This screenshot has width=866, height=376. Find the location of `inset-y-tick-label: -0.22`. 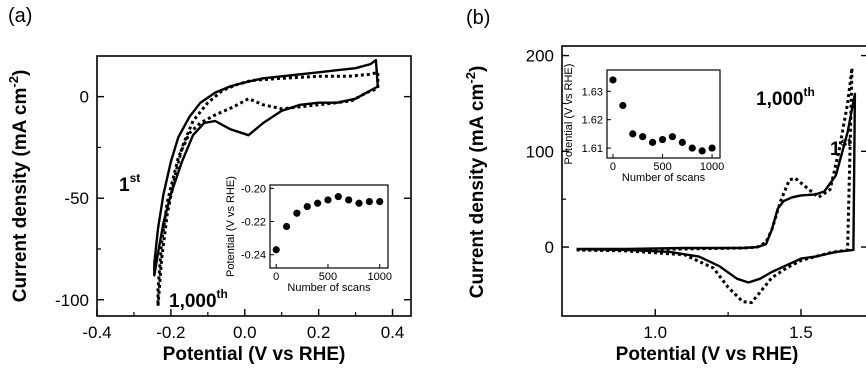

inset-y-tick-label: -0.22 is located at coordinates (253, 223).